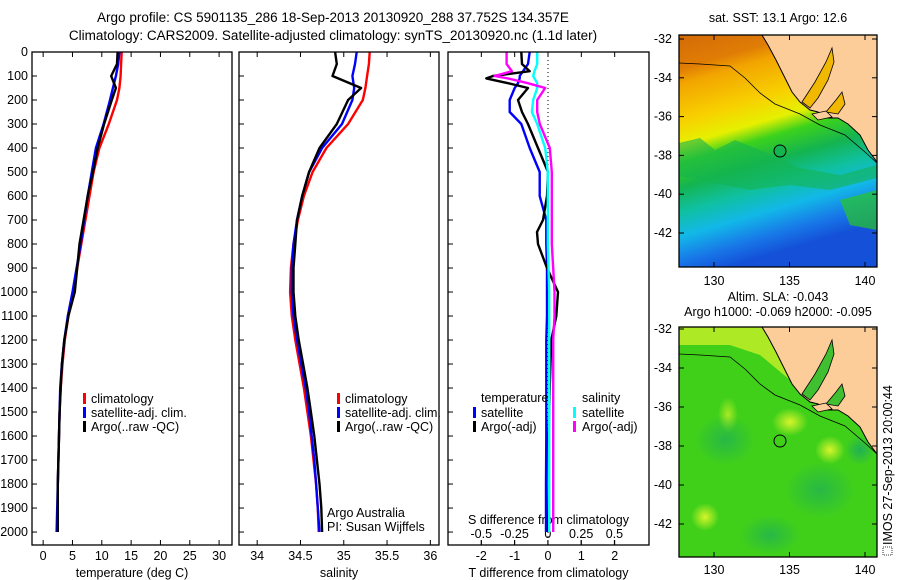 The width and height of the screenshot is (900, 580). I want to click on legend-swatch-climatology, so click(338, 398).